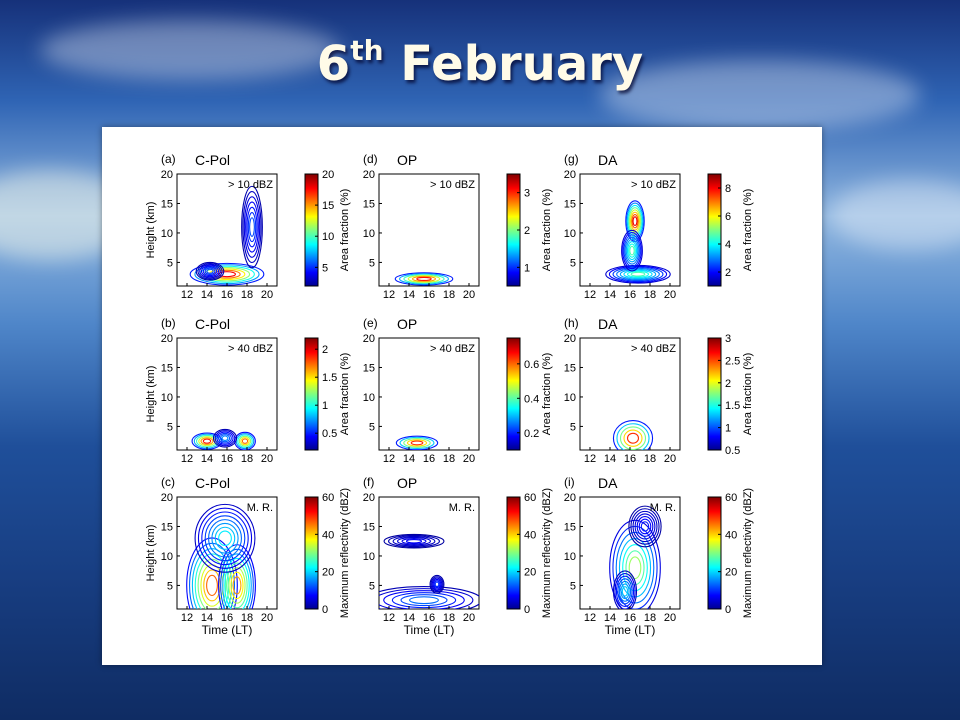 The image size is (960, 720). Describe the element at coordinates (370, 159) in the screenshot. I see `panel-label: (d)` at that location.